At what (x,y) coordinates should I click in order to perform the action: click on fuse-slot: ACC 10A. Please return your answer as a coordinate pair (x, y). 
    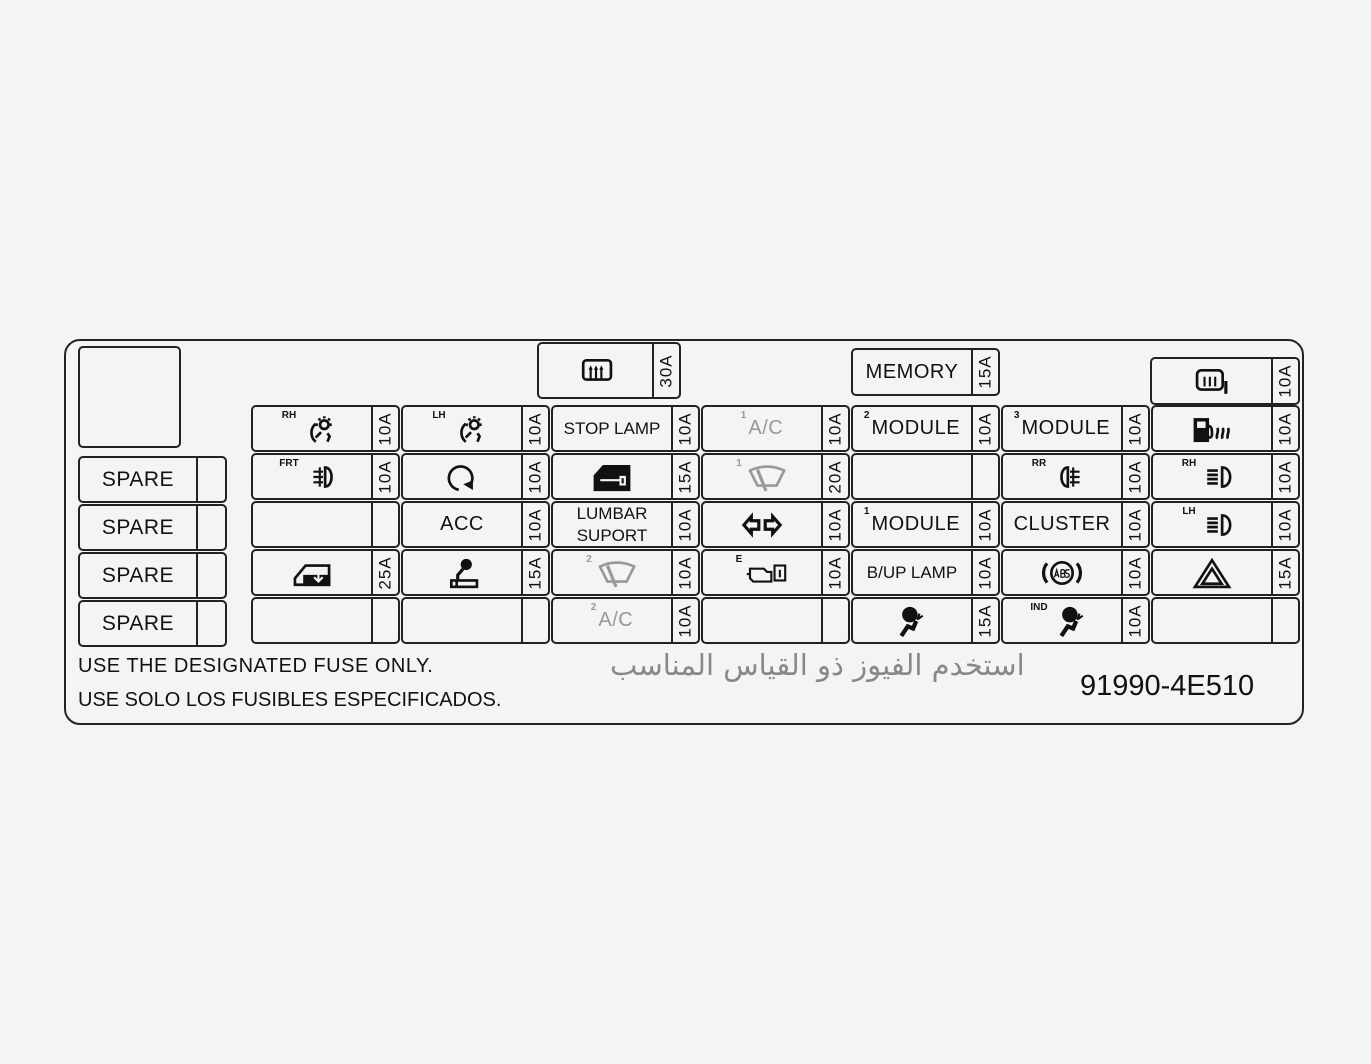
    Looking at the image, I should click on (475, 524).